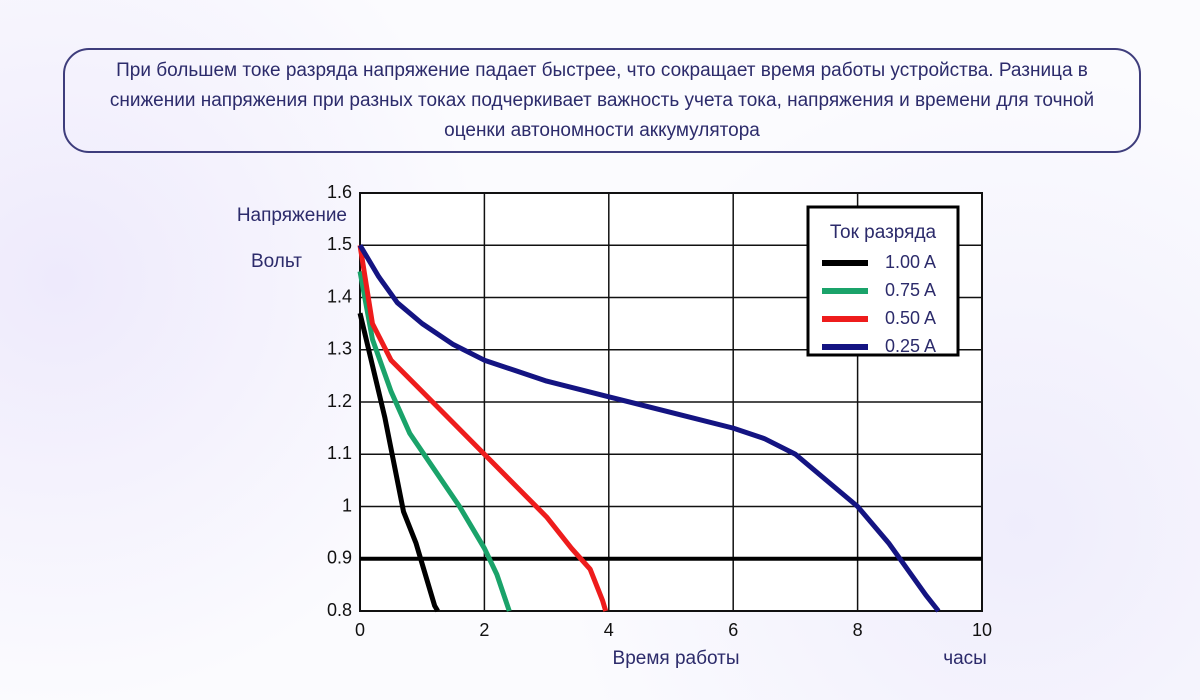  I want to click on y-tick-label: 0.8, so click(339, 610).